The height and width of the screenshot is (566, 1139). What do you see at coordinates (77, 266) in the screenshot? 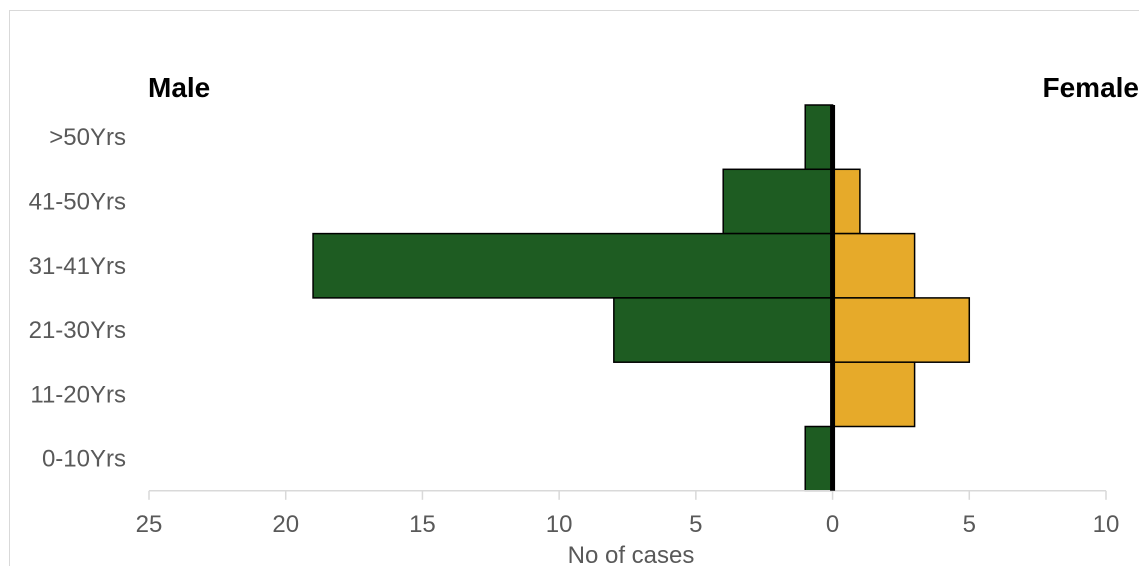
I see `category-label: 31-41Yrs` at bounding box center [77, 266].